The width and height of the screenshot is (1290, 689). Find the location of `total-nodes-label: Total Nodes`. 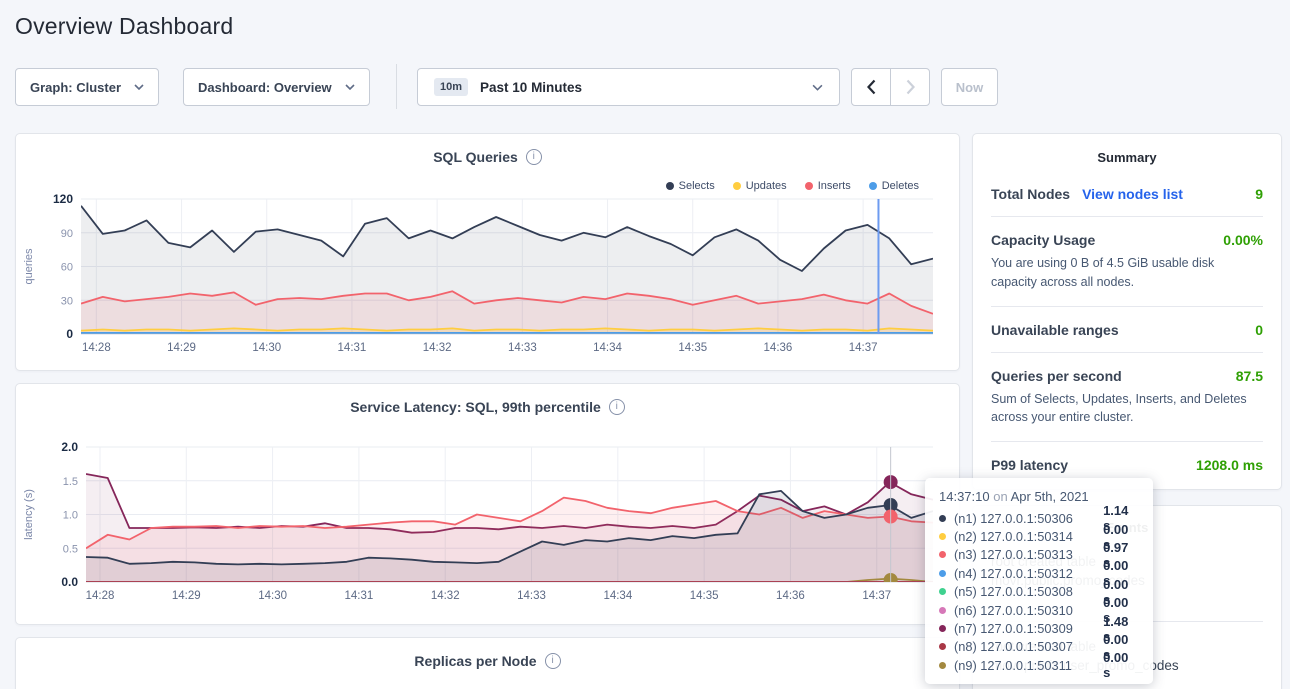

total-nodes-label: Total Nodes is located at coordinates (1031, 194).